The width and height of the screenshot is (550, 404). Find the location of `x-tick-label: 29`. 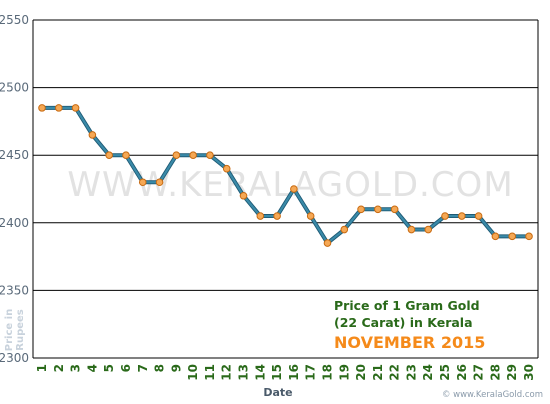

x-tick-label: 29 is located at coordinates (512, 372).